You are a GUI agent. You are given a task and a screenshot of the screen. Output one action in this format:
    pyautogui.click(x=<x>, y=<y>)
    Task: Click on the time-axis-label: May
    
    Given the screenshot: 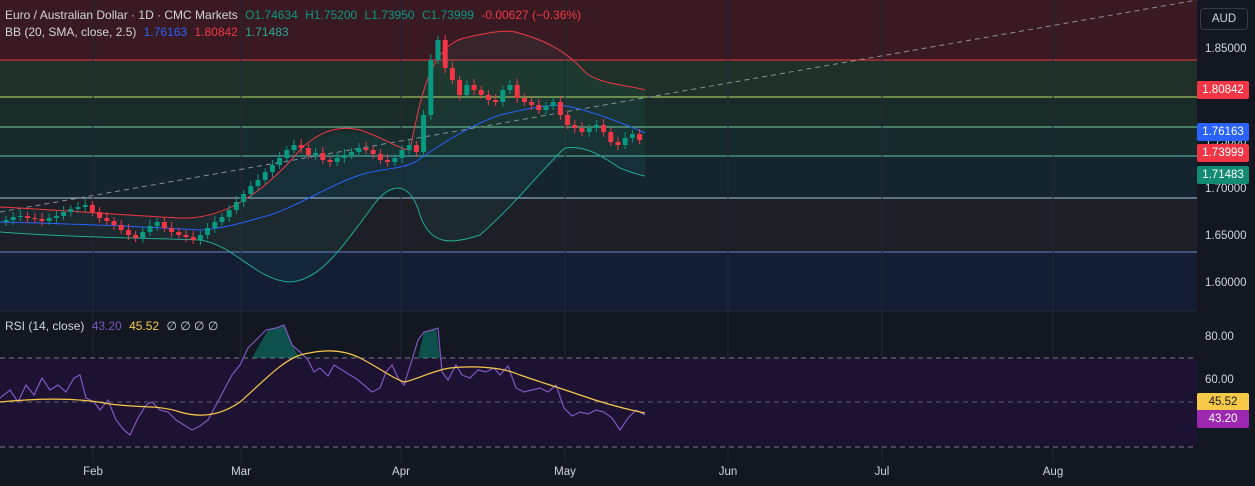 What is the action you would take?
    pyautogui.click(x=565, y=472)
    